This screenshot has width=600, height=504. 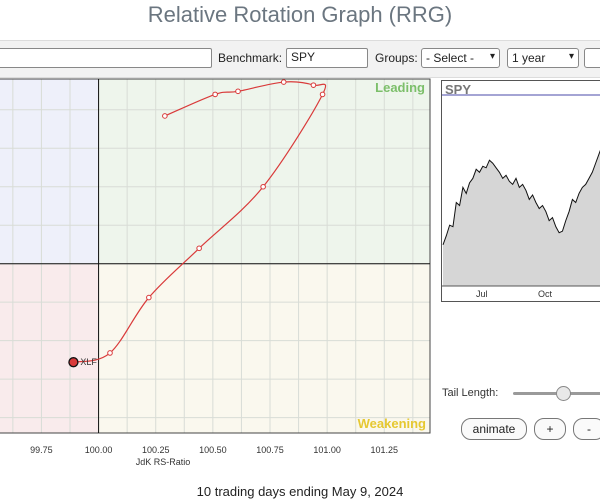 I want to click on x-tick-label: 100.50, so click(x=213, y=450).